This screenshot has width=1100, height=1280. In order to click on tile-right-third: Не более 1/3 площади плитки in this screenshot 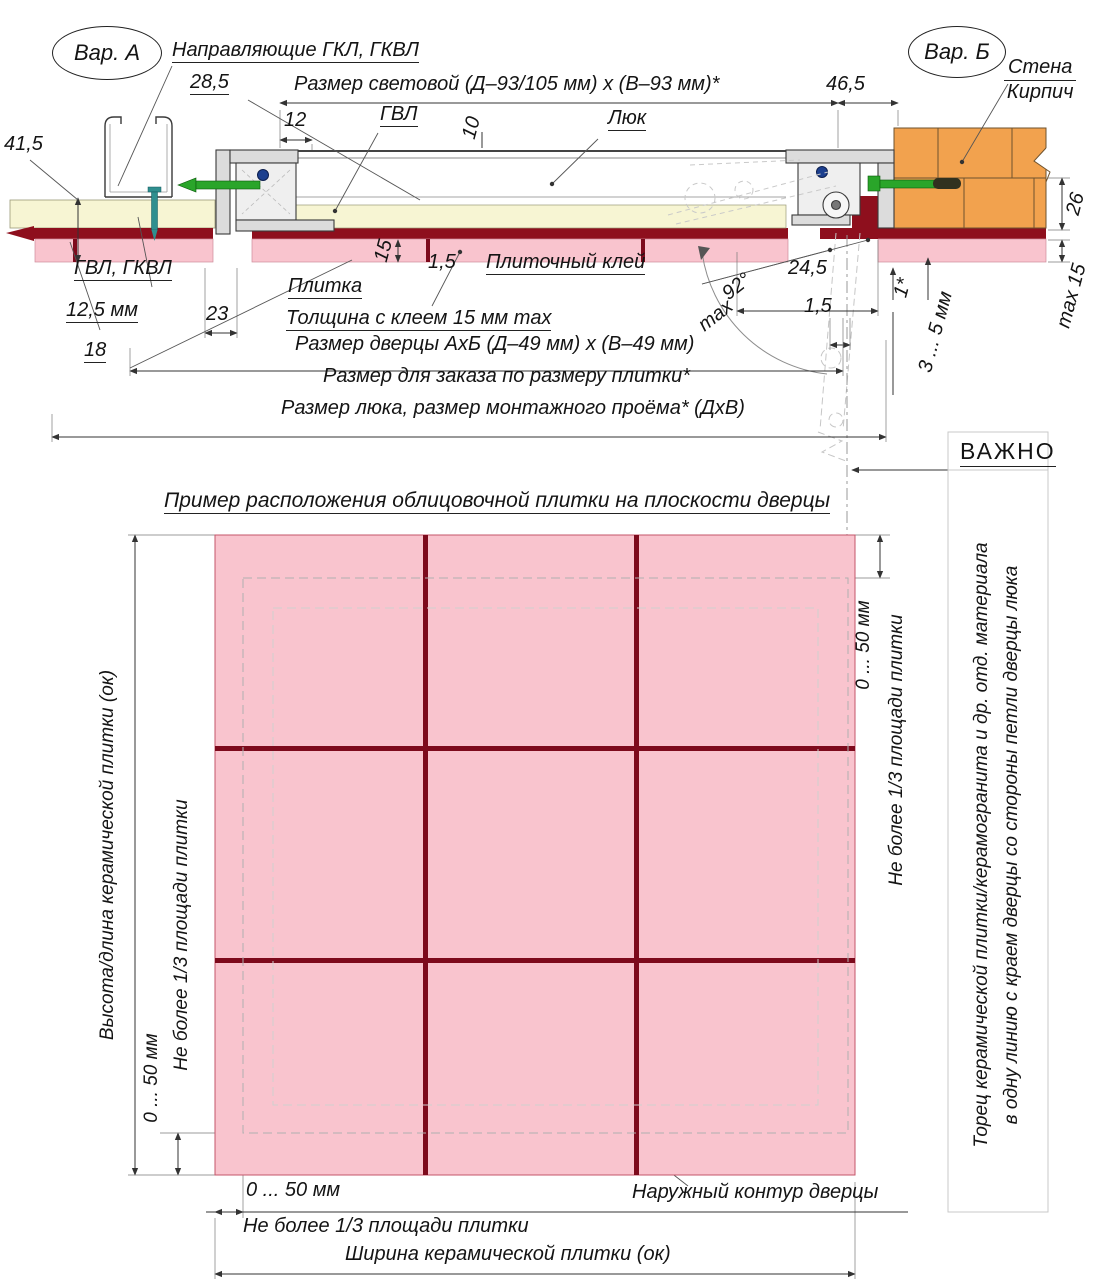, I will do `click(897, 750)`.